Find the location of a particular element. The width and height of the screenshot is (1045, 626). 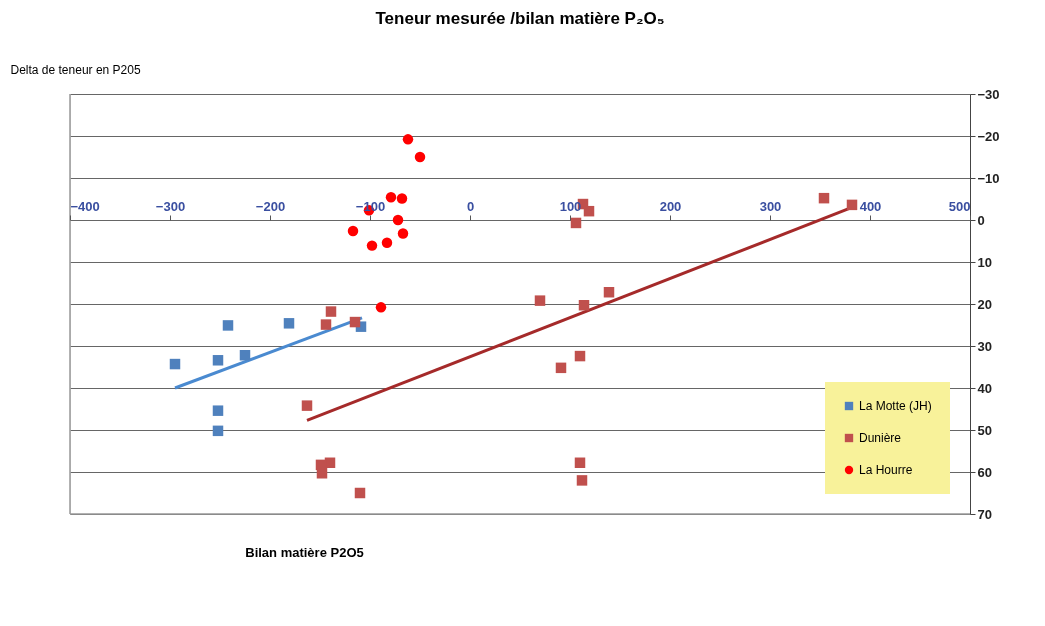

y-tick-label: 70 is located at coordinates (984, 514).